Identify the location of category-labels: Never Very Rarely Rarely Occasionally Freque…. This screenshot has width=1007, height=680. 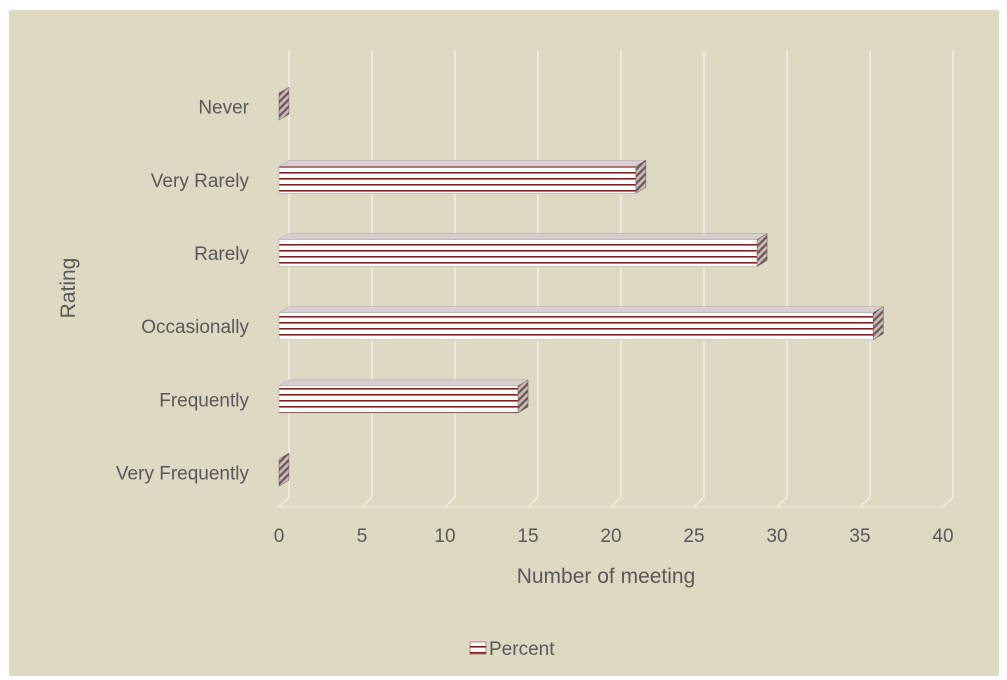
(183, 291).